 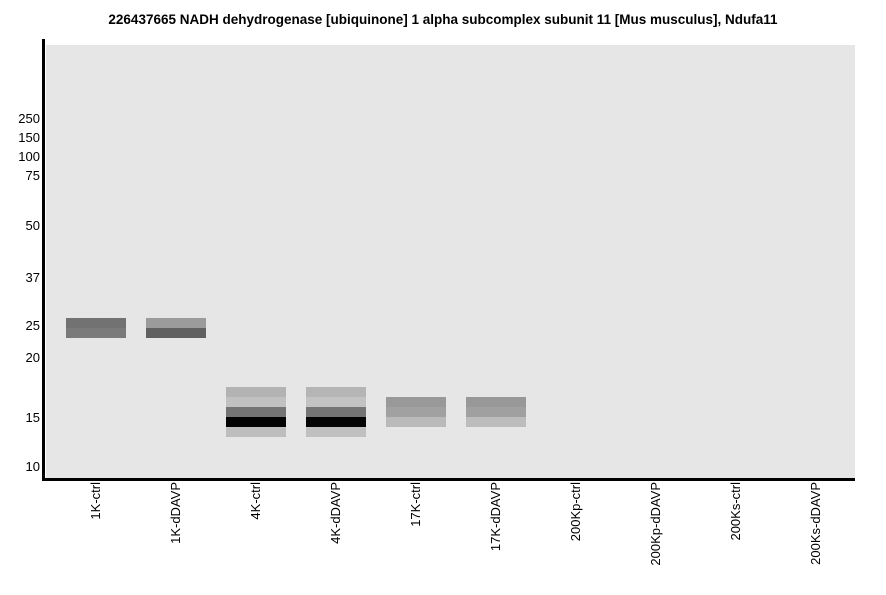 What do you see at coordinates (335, 513) in the screenshot?
I see `lane-label: 4K-dDAVP` at bounding box center [335, 513].